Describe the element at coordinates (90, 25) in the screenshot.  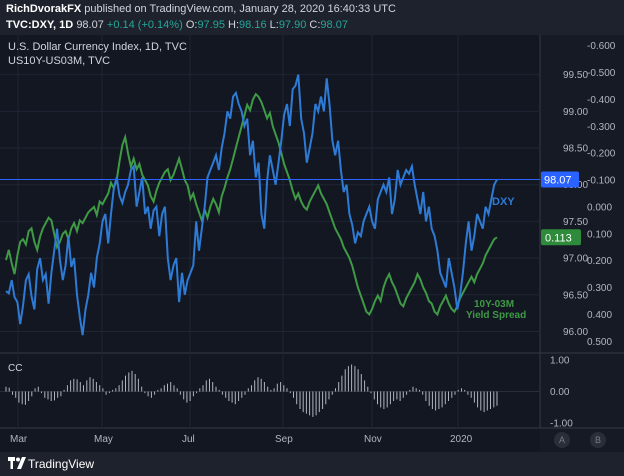
I see `last-price: 98.07` at that location.